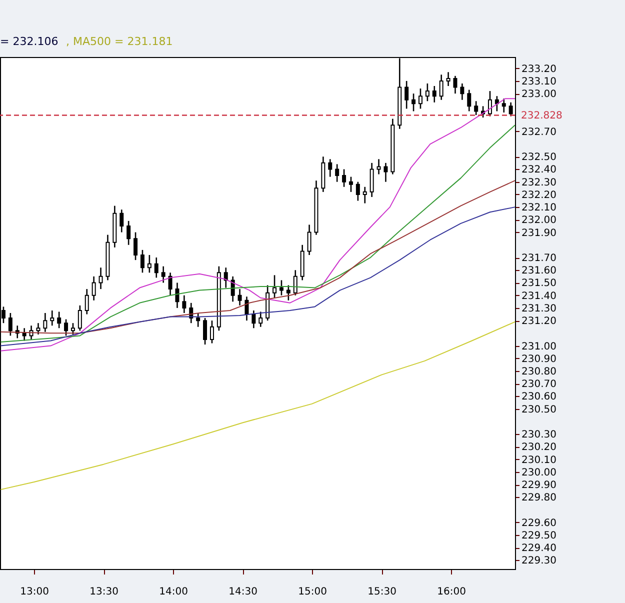 Image resolution: width=625 pixels, height=603 pixels. Describe the element at coordinates (539, 372) in the screenshot. I see `y-tick-label: 230.80` at that location.